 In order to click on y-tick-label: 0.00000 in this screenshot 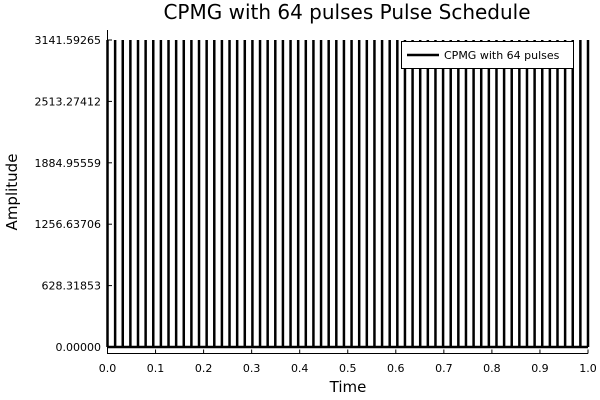, I will do `click(79, 347)`.